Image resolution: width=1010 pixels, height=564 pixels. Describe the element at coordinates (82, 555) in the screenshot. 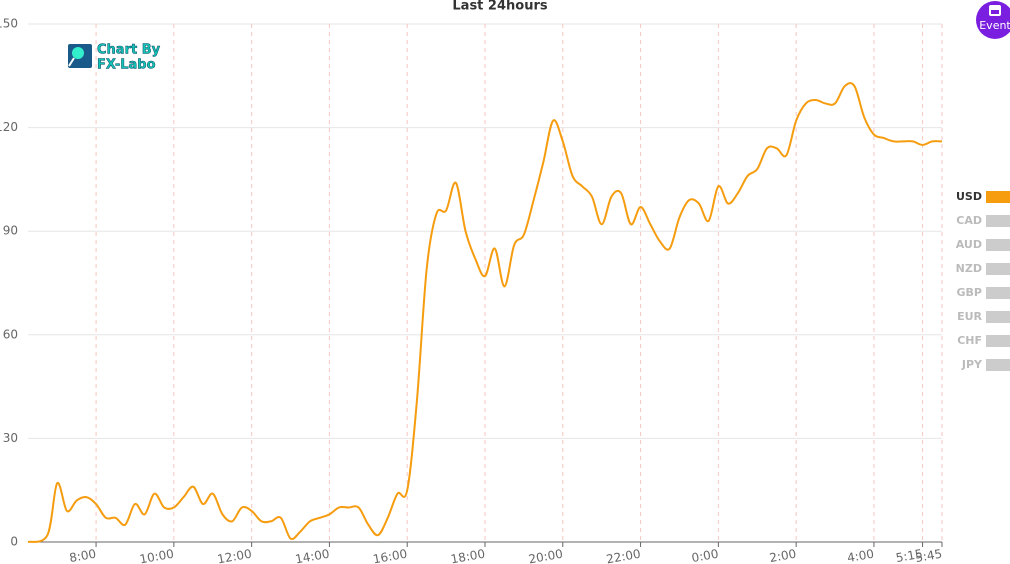

I see `x-tick-label: 8:00` at that location.